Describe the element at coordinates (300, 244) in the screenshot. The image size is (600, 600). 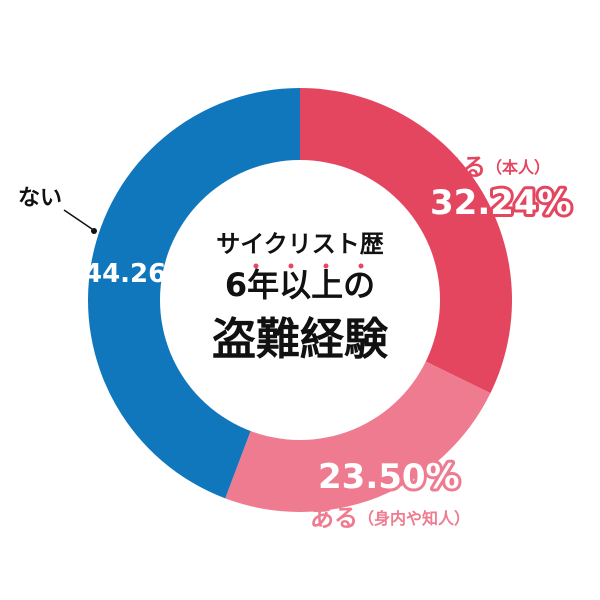
I see `center-line-1: サイクリスト歴` at that location.